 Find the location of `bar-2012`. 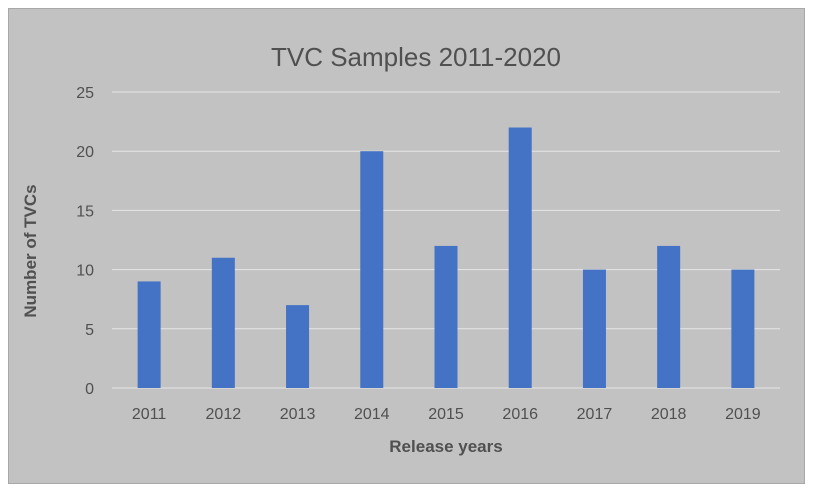

bar-2012 is located at coordinates (223, 322).